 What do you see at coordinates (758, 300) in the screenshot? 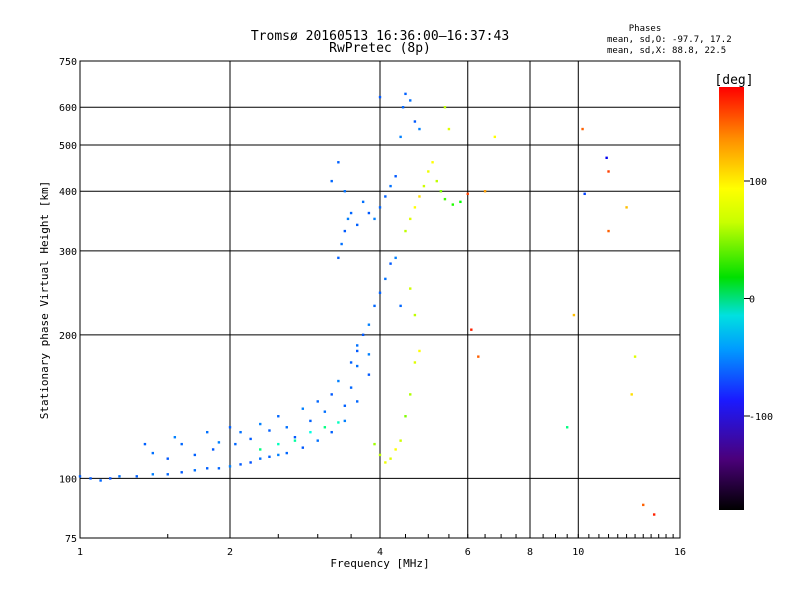
I see `colorbar-ticks: -100 0 100` at bounding box center [758, 300].